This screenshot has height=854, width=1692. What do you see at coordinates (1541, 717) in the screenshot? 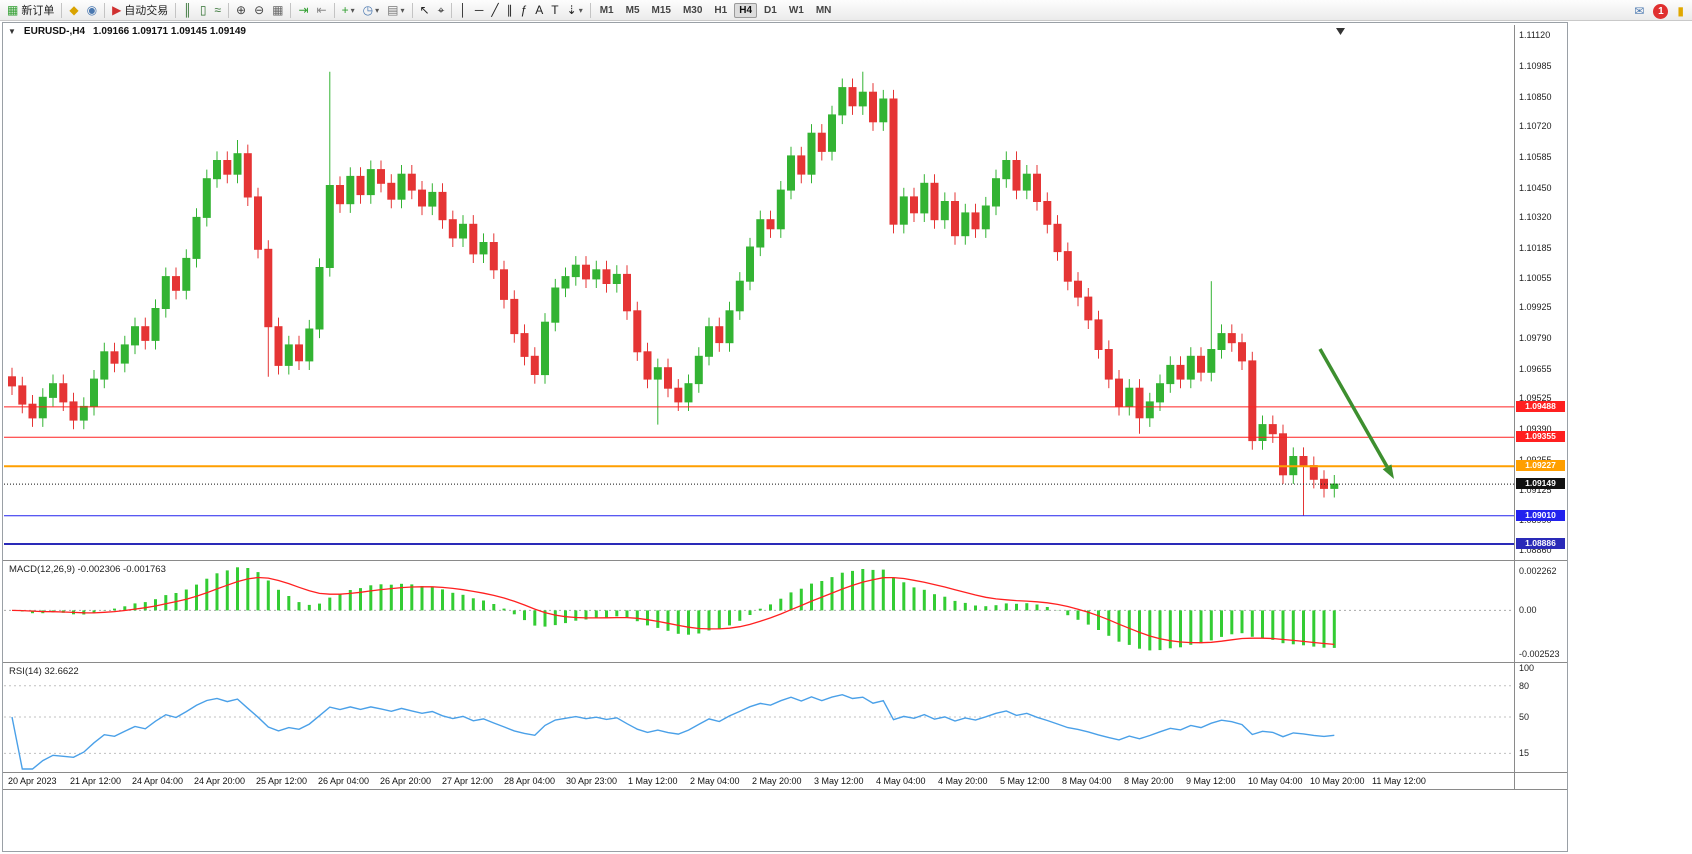
I see `rsi-axis: 100 80 50 15` at bounding box center [1541, 717].